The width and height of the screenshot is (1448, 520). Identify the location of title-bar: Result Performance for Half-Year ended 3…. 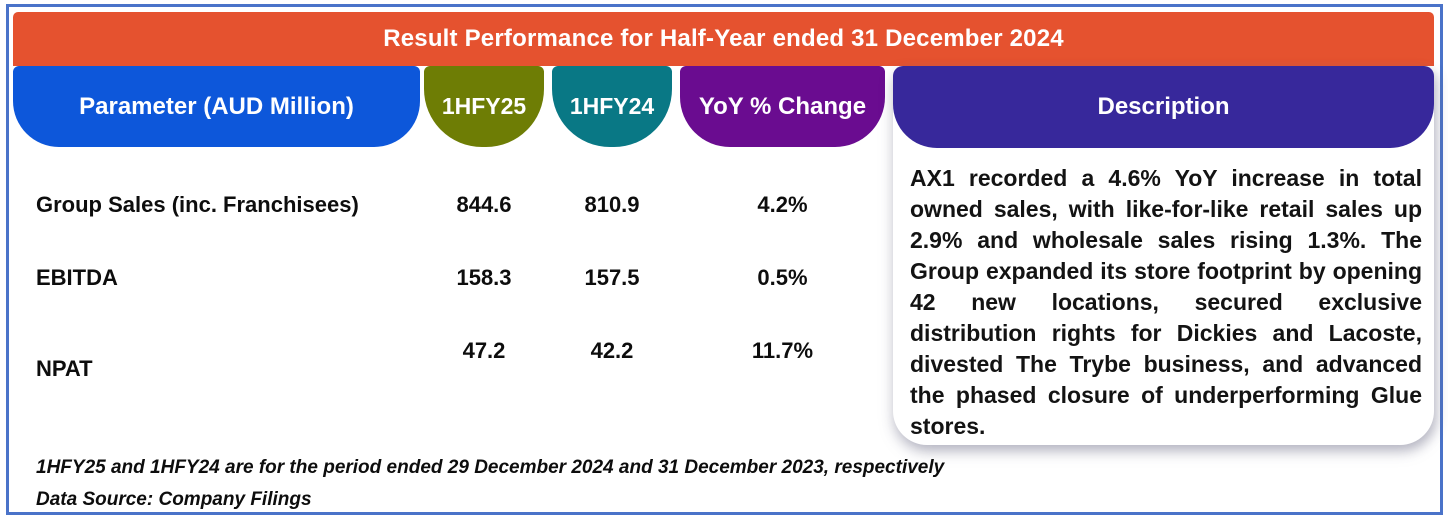
(723, 39).